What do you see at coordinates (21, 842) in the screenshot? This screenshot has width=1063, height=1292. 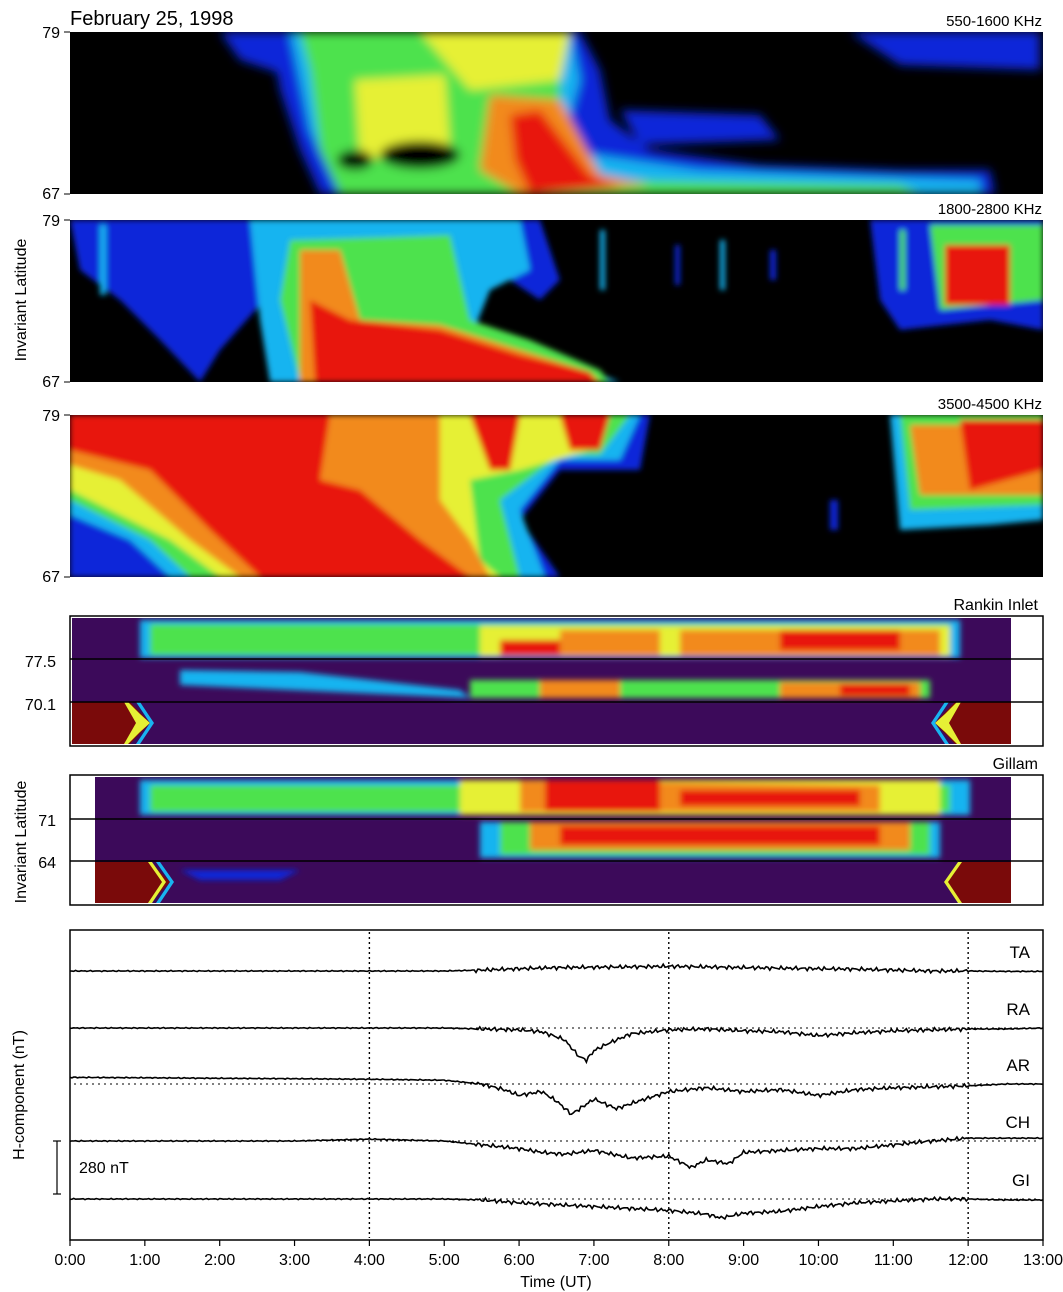 I see `keogram-ylabel: Invariant Latitude` at bounding box center [21, 842].